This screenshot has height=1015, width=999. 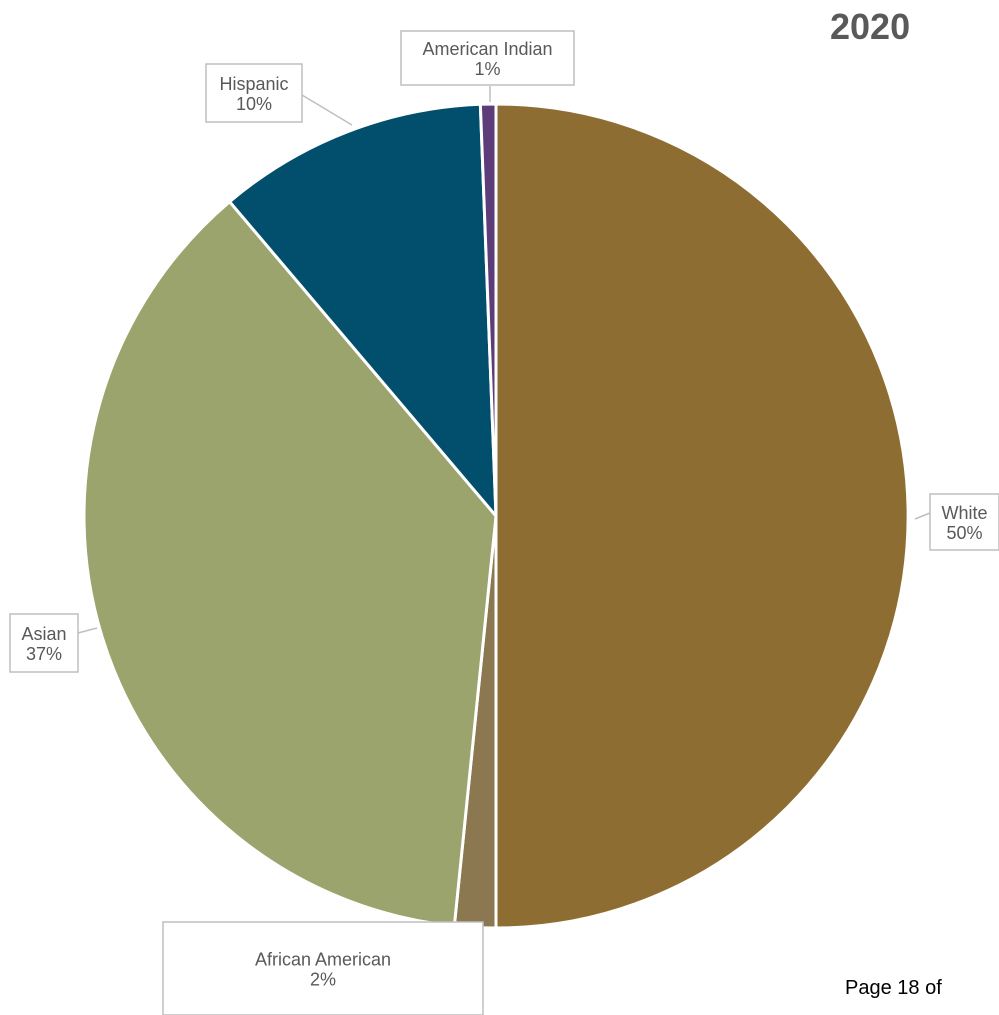 What do you see at coordinates (922, 516) in the screenshot?
I see `leader-line-white` at bounding box center [922, 516].